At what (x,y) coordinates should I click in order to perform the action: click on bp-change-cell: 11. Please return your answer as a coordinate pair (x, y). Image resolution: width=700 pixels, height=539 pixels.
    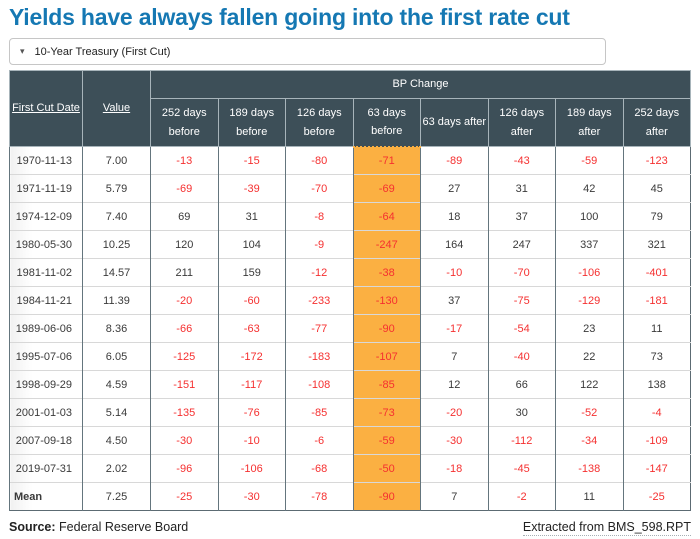
    Looking at the image, I should click on (589, 496).